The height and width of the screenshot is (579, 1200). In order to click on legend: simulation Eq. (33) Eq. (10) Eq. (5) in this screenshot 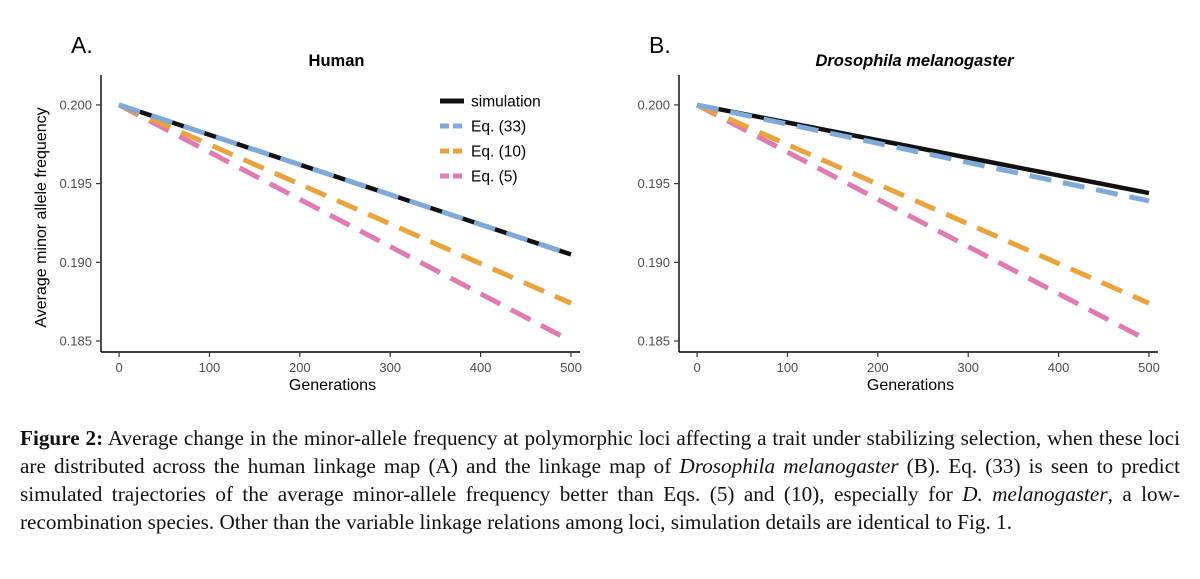, I will do `click(490, 140)`.